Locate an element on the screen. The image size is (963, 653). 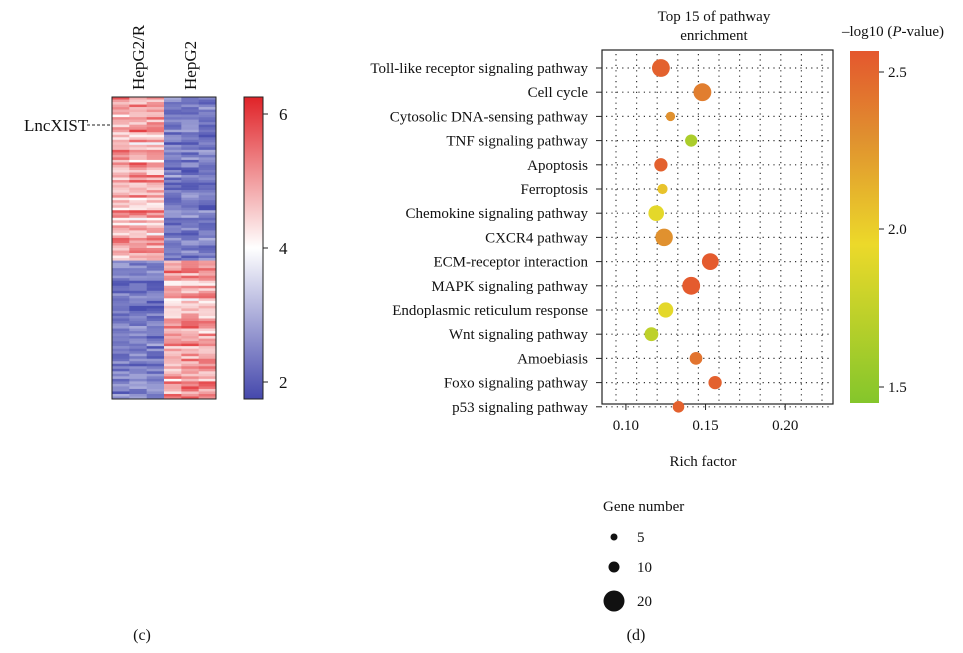
panel-c-label: (c) is located at coordinates (142, 635).